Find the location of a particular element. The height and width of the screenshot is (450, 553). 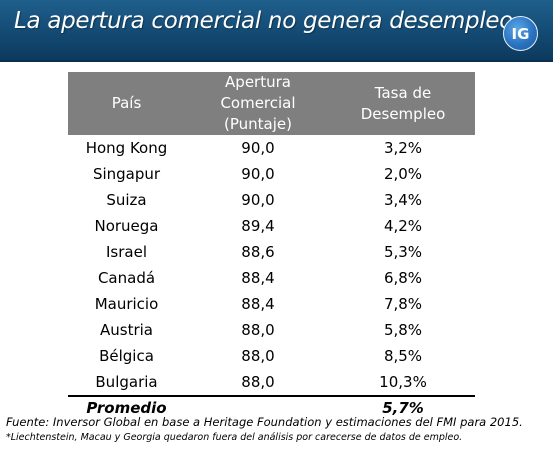

column-header-desempleo: Tasa de Desempleo is located at coordinates (403, 103).